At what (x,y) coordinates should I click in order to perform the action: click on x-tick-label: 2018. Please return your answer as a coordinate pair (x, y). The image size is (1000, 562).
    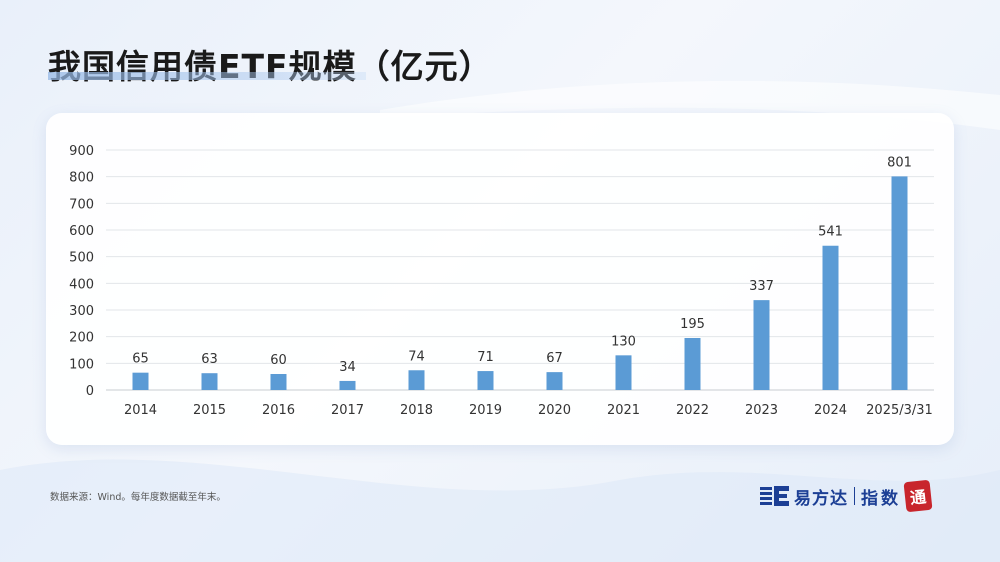
    Looking at the image, I should click on (416, 410).